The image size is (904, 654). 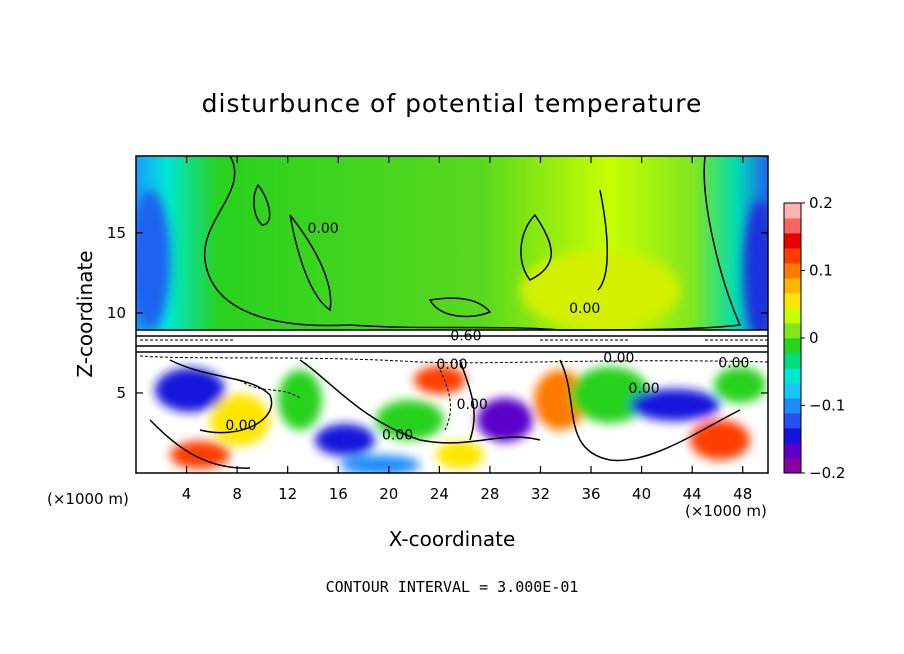 I want to click on y-tick-label: 10, so click(x=116, y=313).